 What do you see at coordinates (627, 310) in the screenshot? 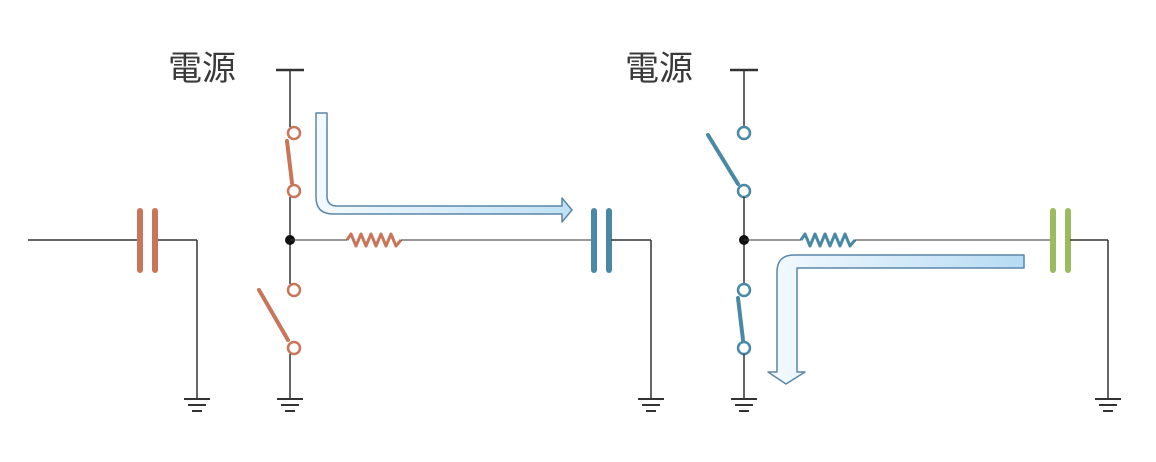
I see `middle-capacitor` at bounding box center [627, 310].